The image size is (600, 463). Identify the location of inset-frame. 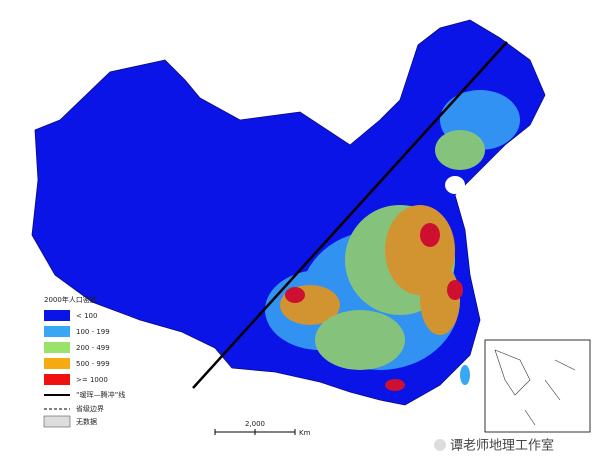
(537, 386).